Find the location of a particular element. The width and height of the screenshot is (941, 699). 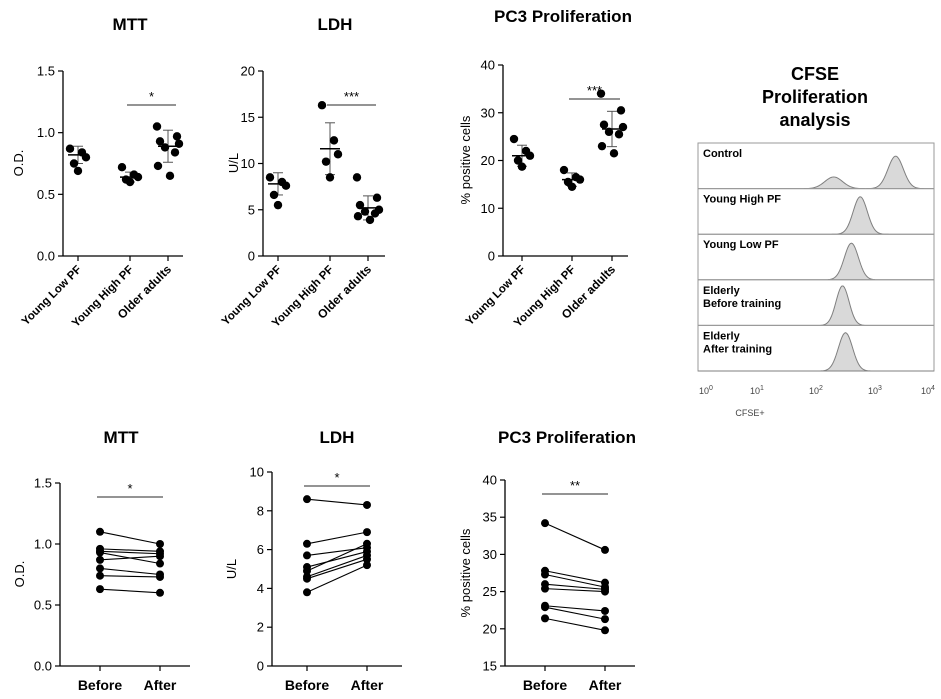

significance-label: ** is located at coordinates (575, 485).